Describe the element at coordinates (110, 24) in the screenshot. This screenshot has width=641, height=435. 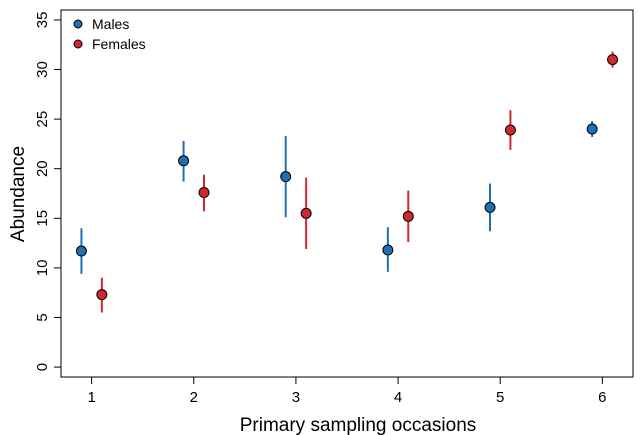
I see `legend-label-males: Males` at that location.